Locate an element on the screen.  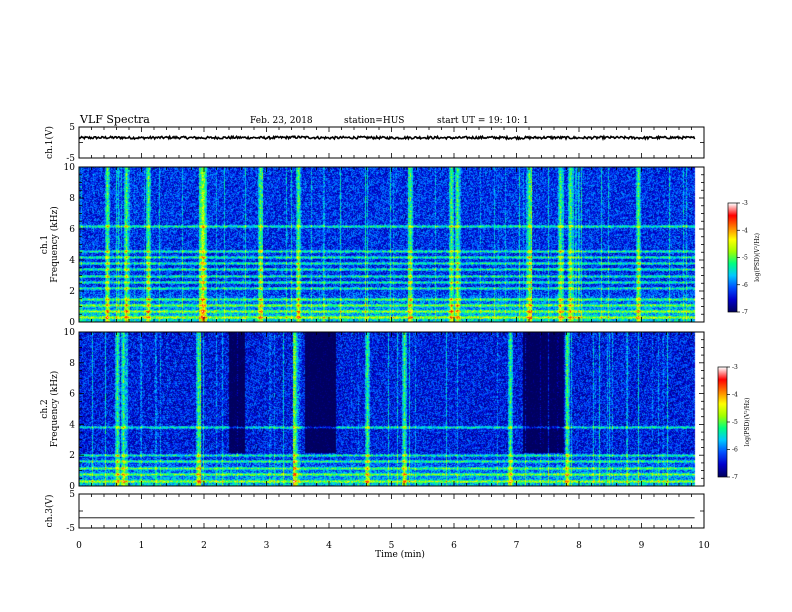
figure-title: VLF Spectra is located at coordinates (114, 119).